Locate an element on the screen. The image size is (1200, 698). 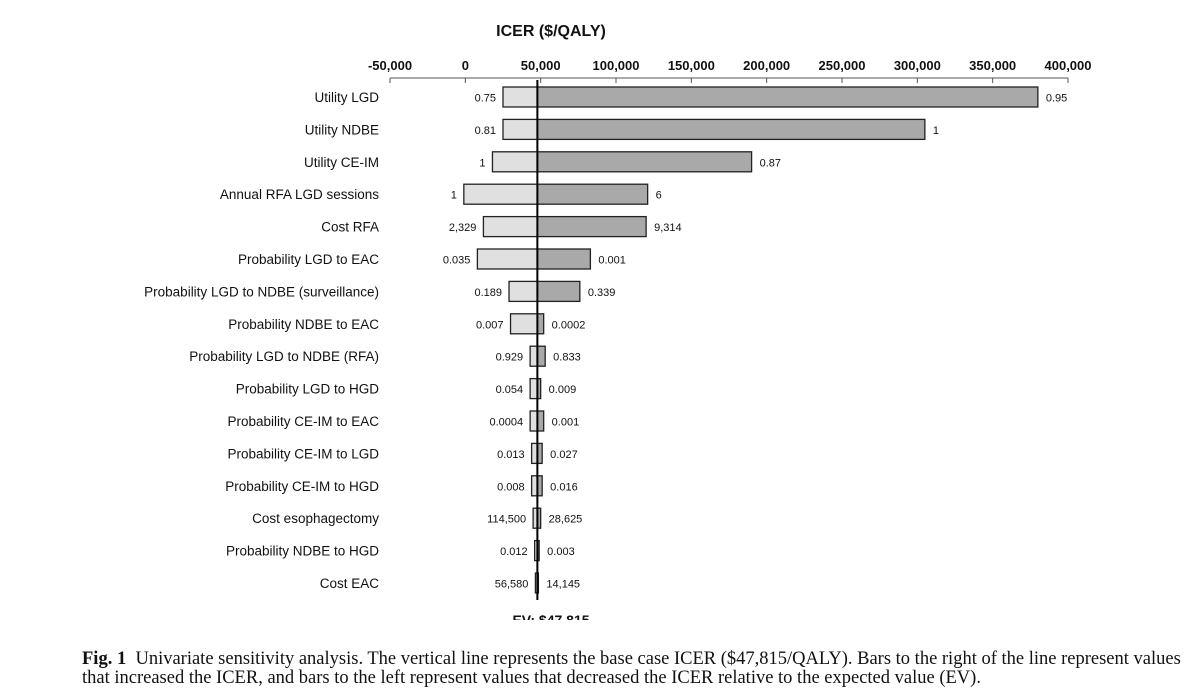
parameter-label: Probability LGD to NDBE (RFA) is located at coordinates (284, 356).